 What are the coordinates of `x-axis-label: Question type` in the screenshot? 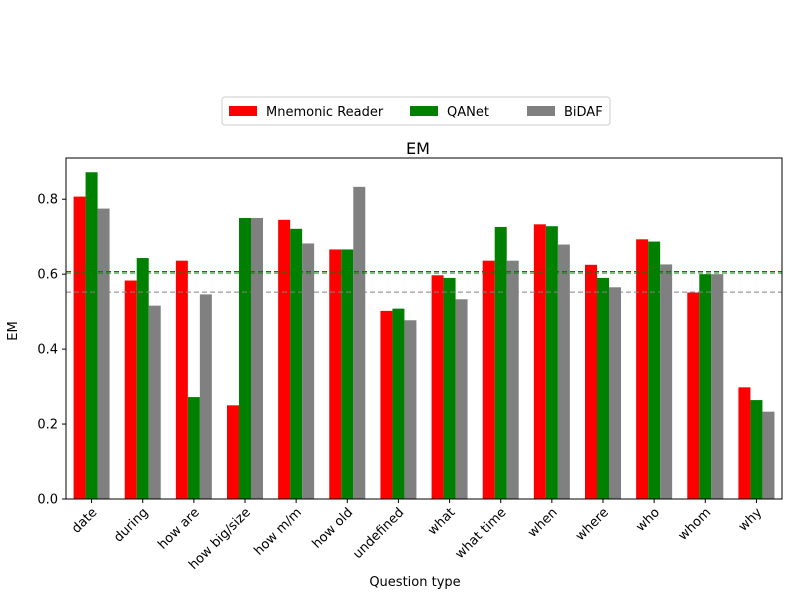 It's located at (414, 582).